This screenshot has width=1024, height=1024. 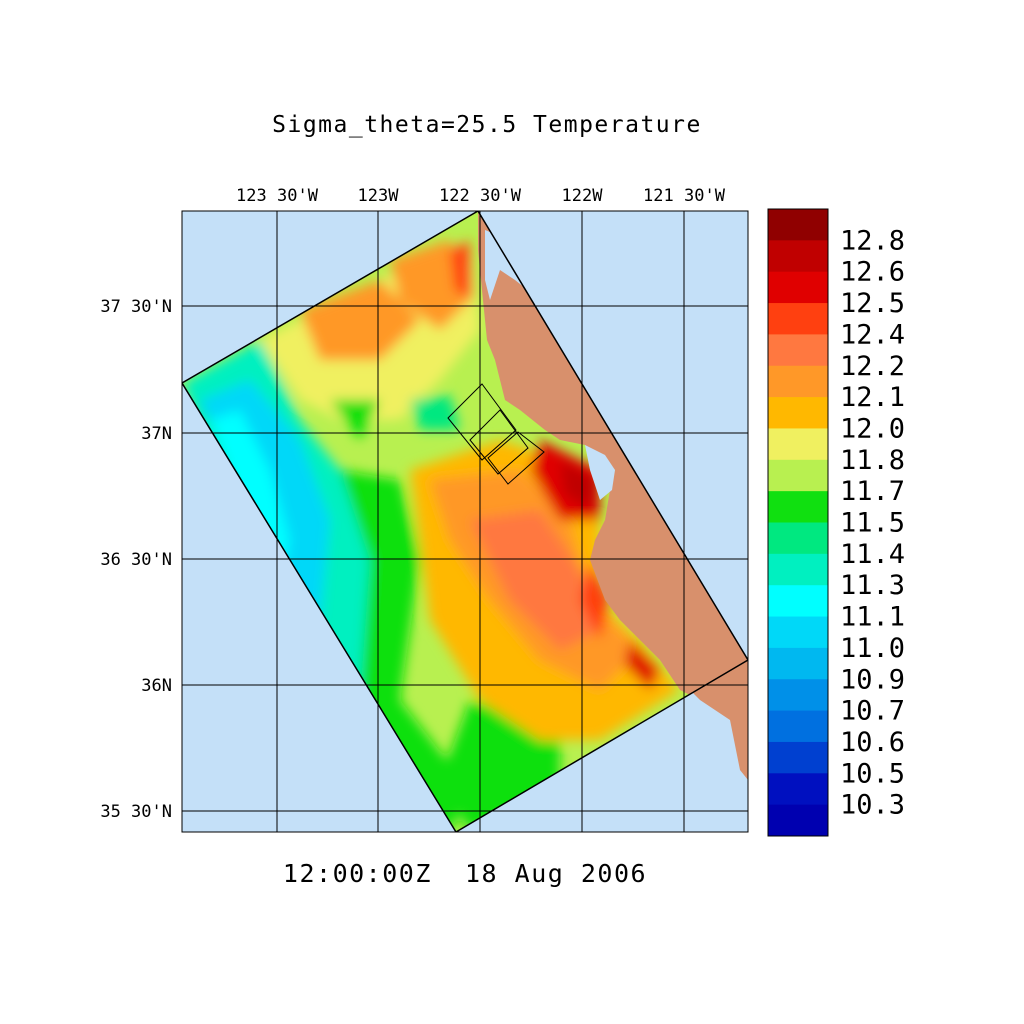 I want to click on colorbar-label: 11.8, so click(x=872, y=460).